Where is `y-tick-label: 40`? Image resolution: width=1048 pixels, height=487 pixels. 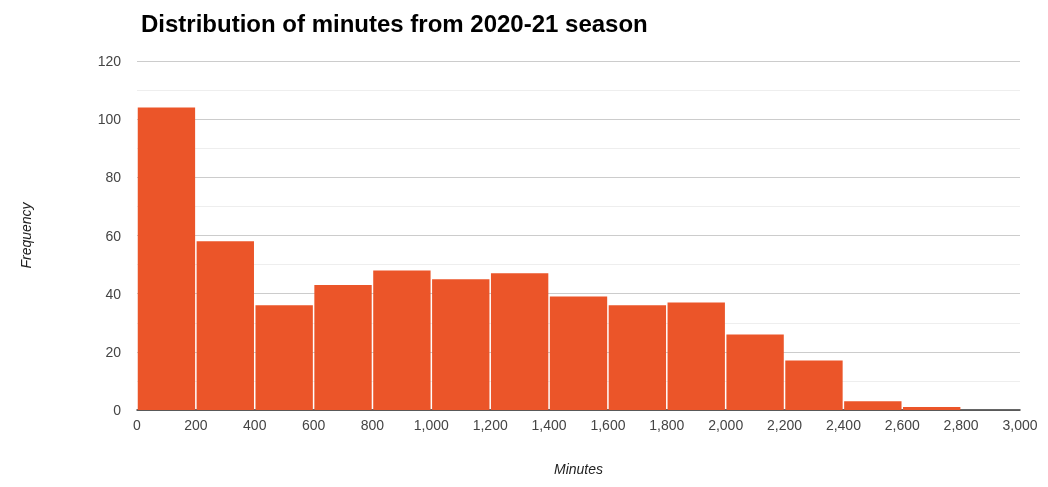
y-tick-label: 40 is located at coordinates (113, 293).